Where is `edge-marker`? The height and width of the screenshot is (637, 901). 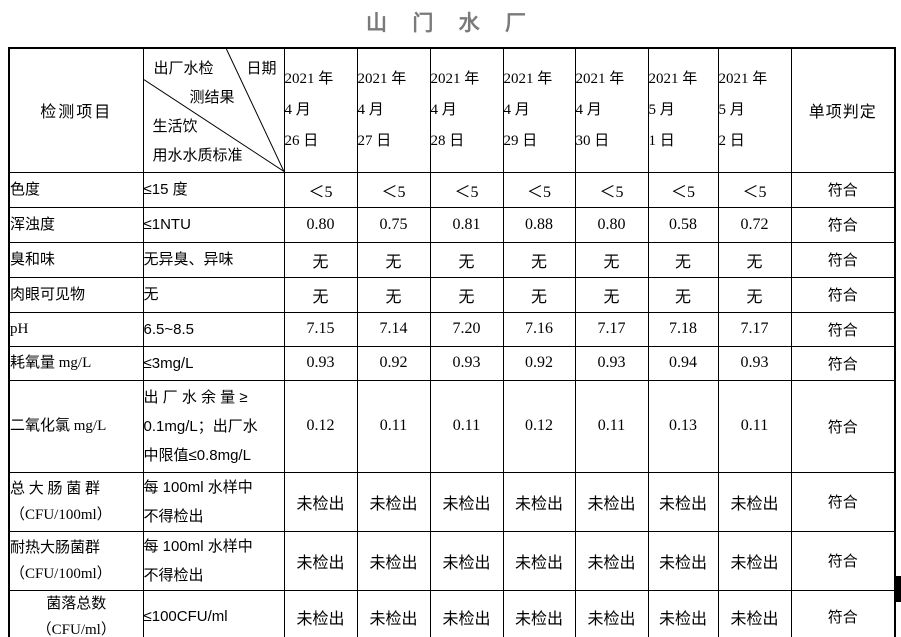
edge-marker is located at coordinates (898, 589).